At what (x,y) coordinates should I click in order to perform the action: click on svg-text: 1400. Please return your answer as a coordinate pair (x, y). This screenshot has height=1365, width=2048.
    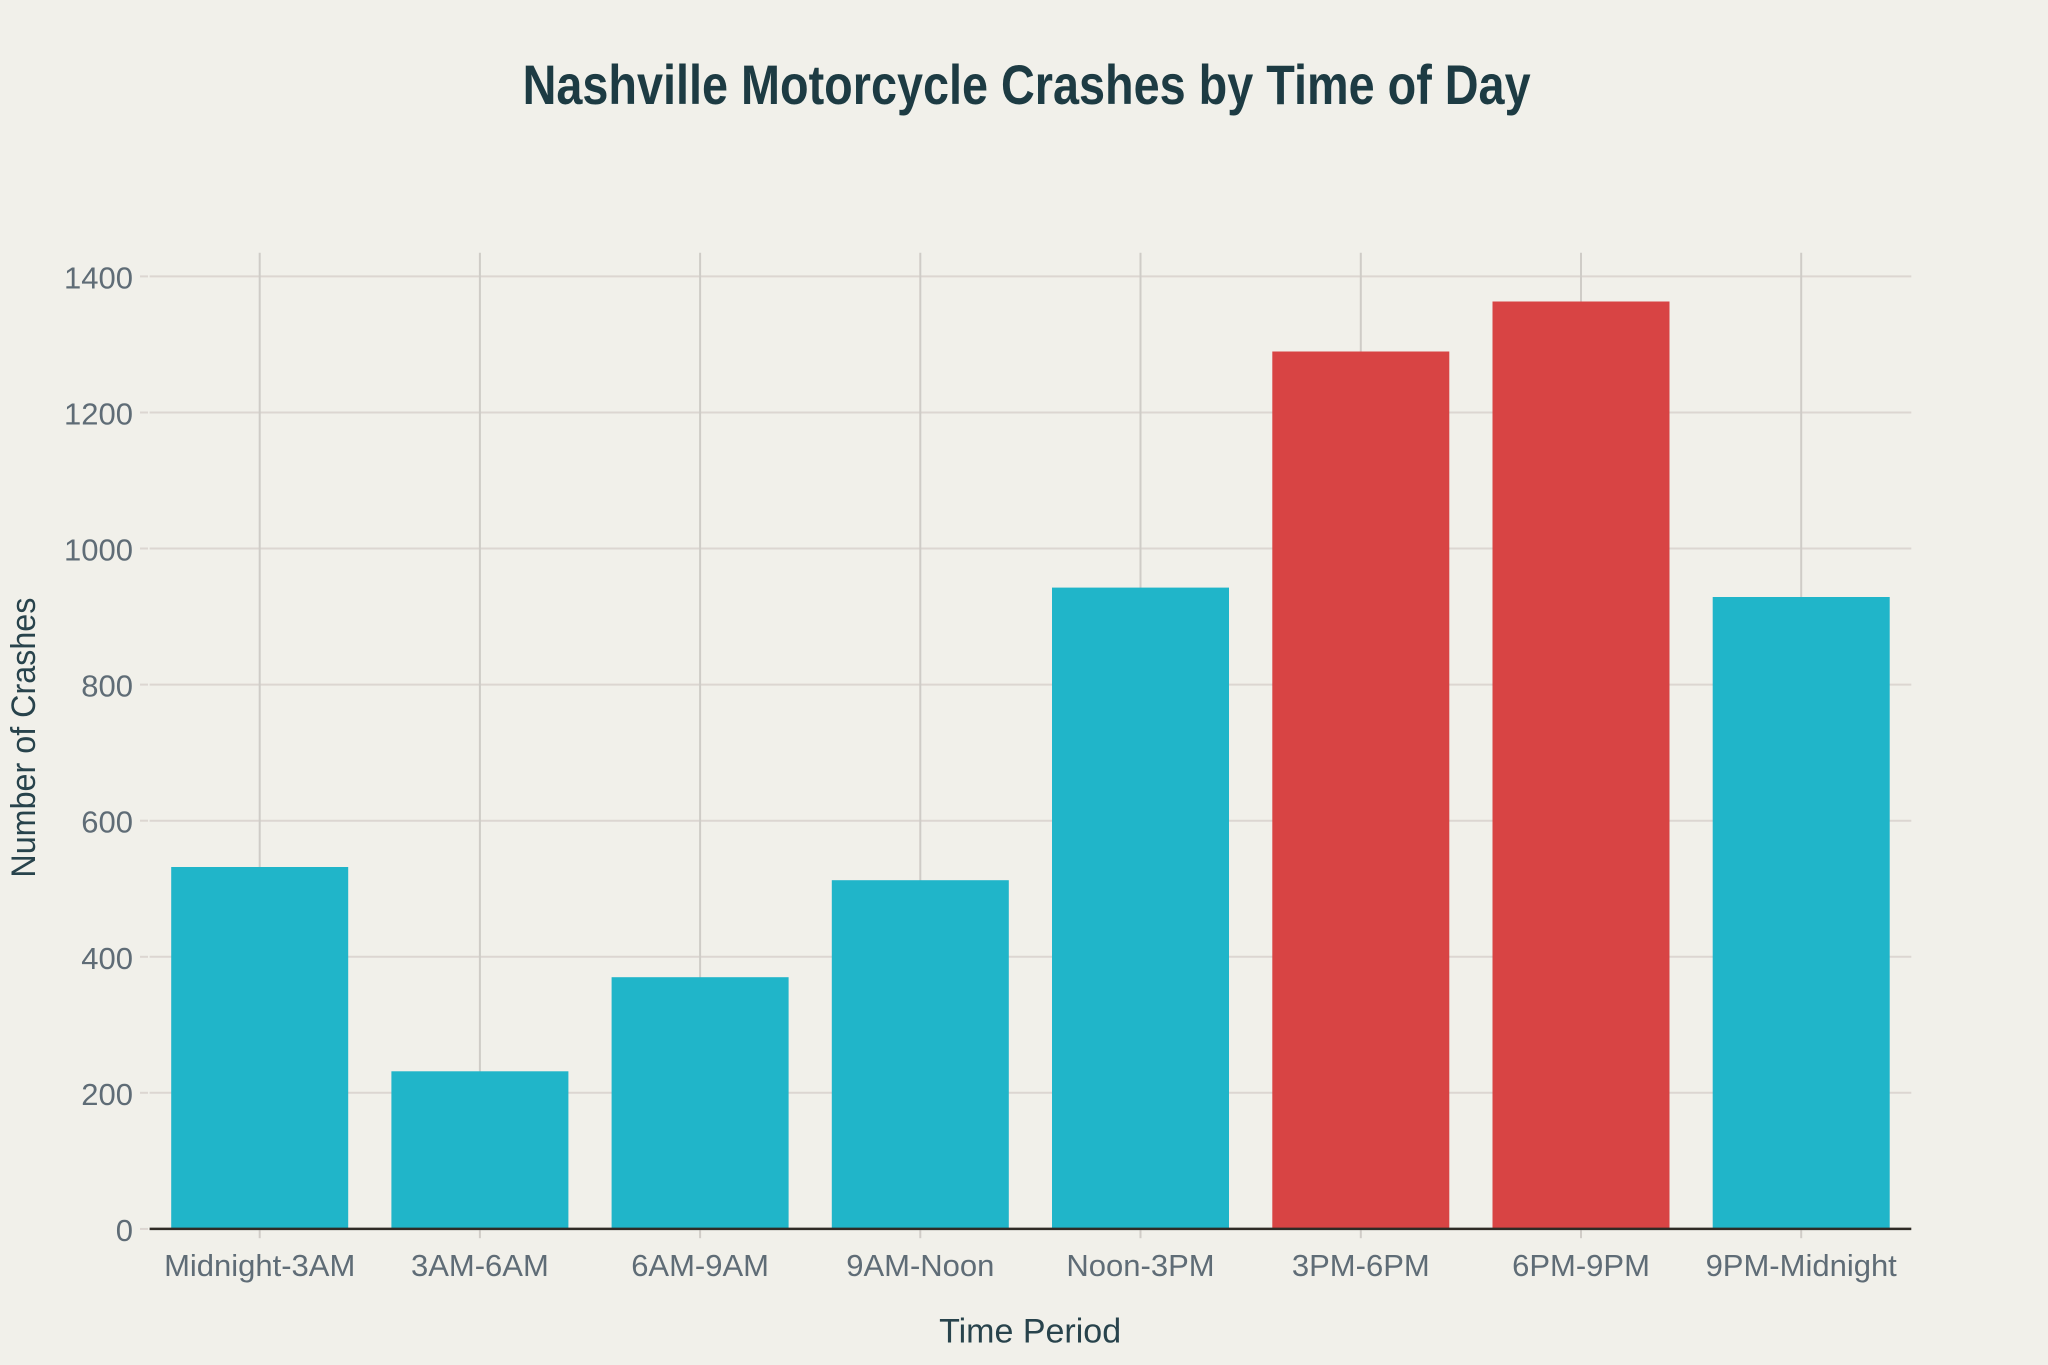
    Looking at the image, I should click on (98, 277).